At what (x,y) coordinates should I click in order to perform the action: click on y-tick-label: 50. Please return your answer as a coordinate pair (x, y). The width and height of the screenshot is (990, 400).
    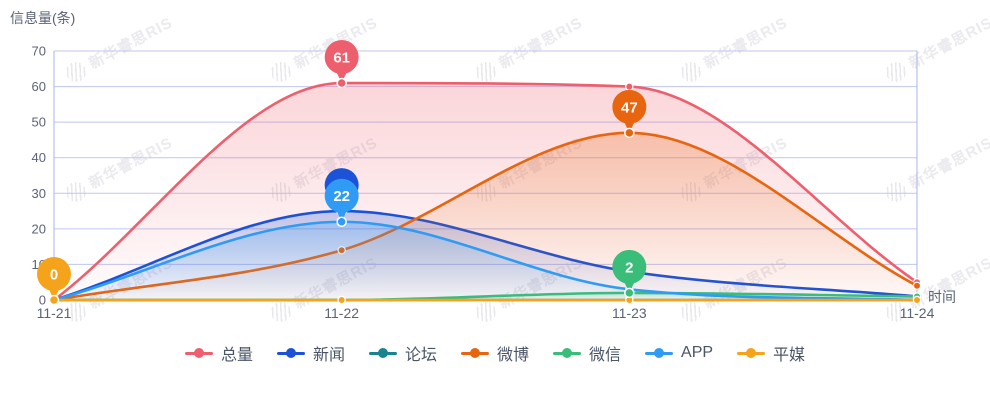
    Looking at the image, I should click on (39, 122).